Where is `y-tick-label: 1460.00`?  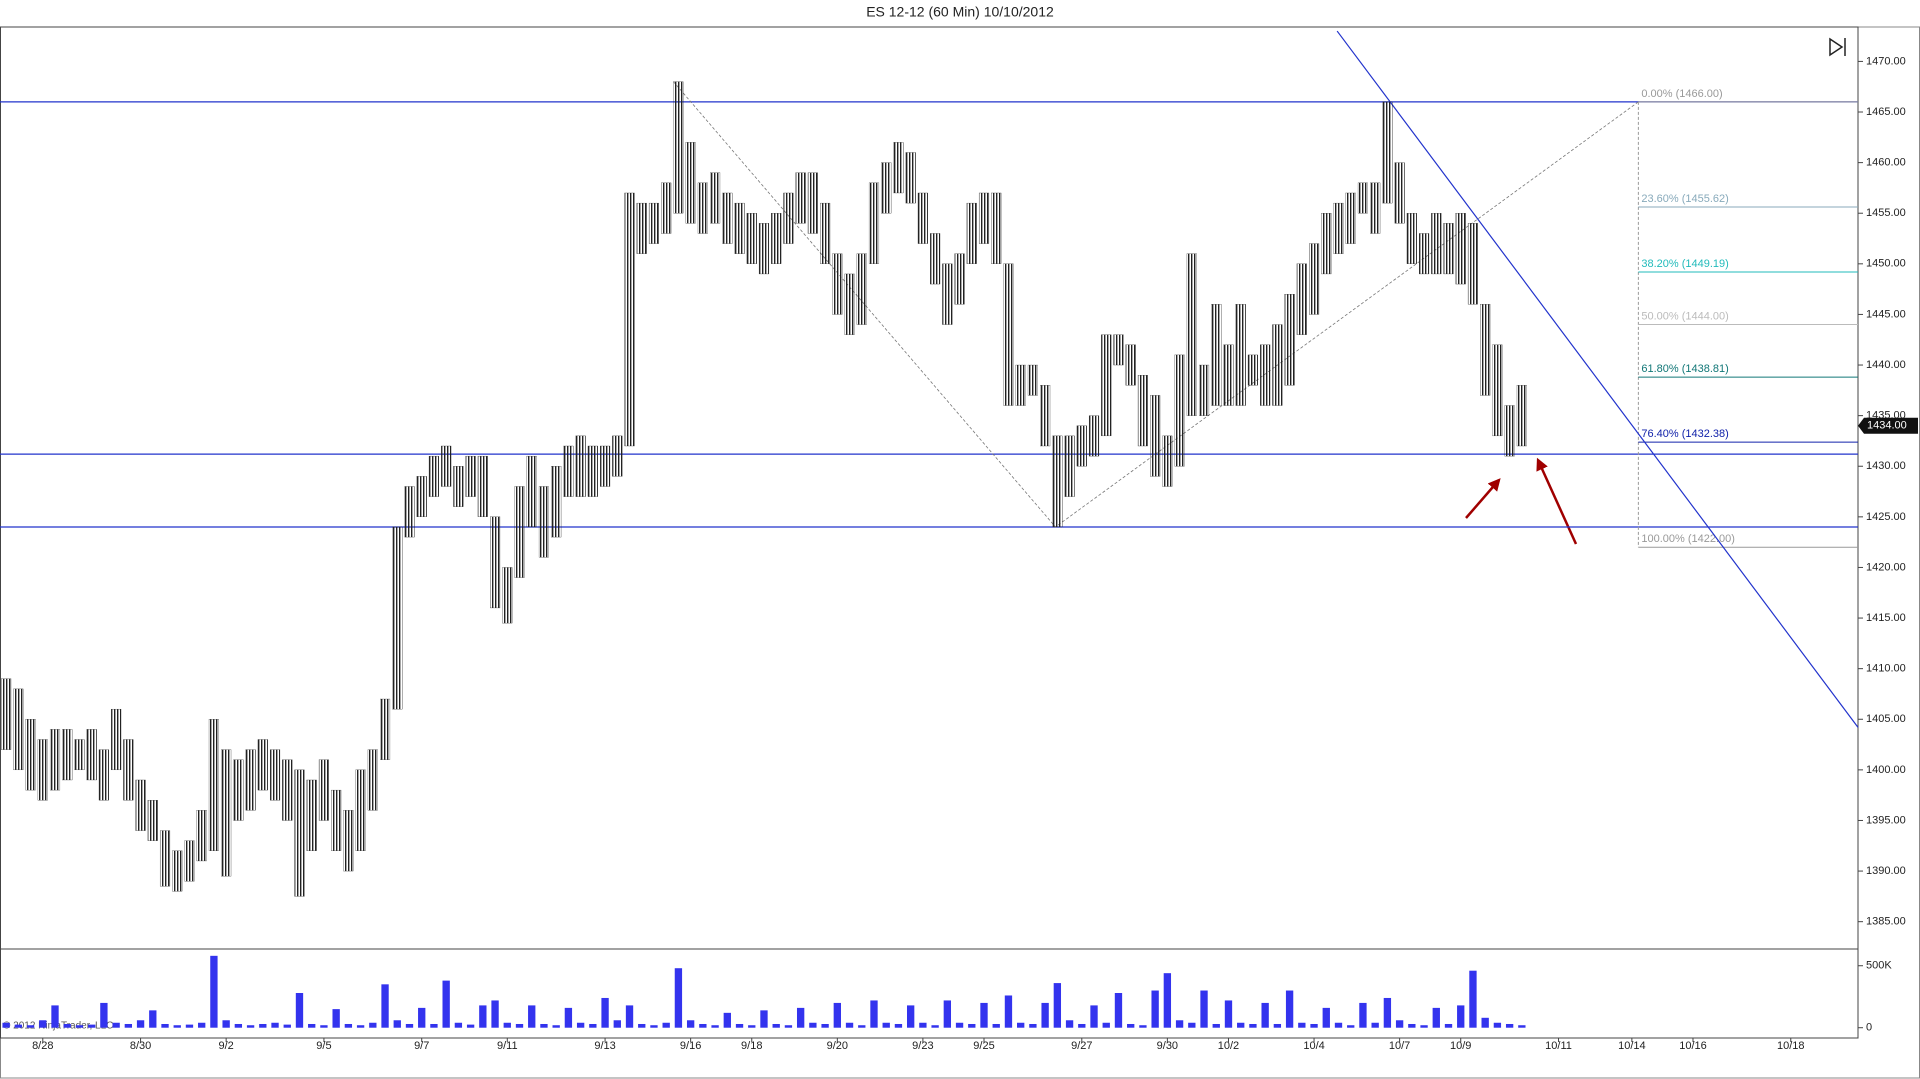 y-tick-label: 1460.00 is located at coordinates (1886, 163).